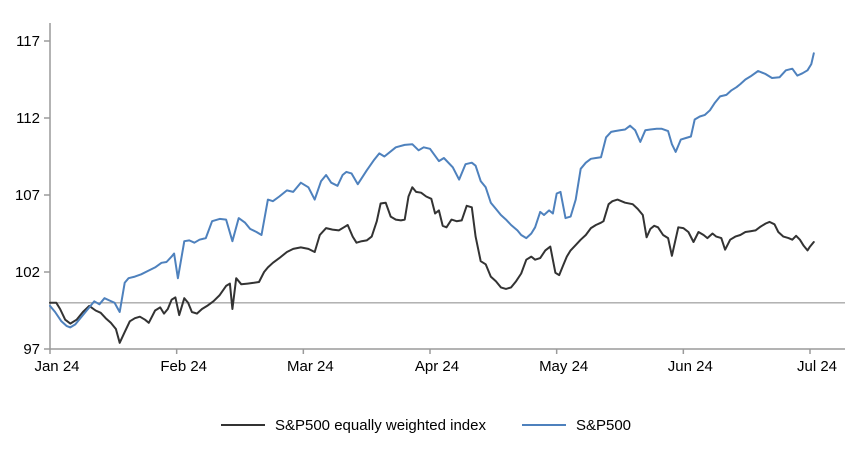 The width and height of the screenshot is (852, 453). What do you see at coordinates (31, 349) in the screenshot?
I see `svg-text: 97` at bounding box center [31, 349].